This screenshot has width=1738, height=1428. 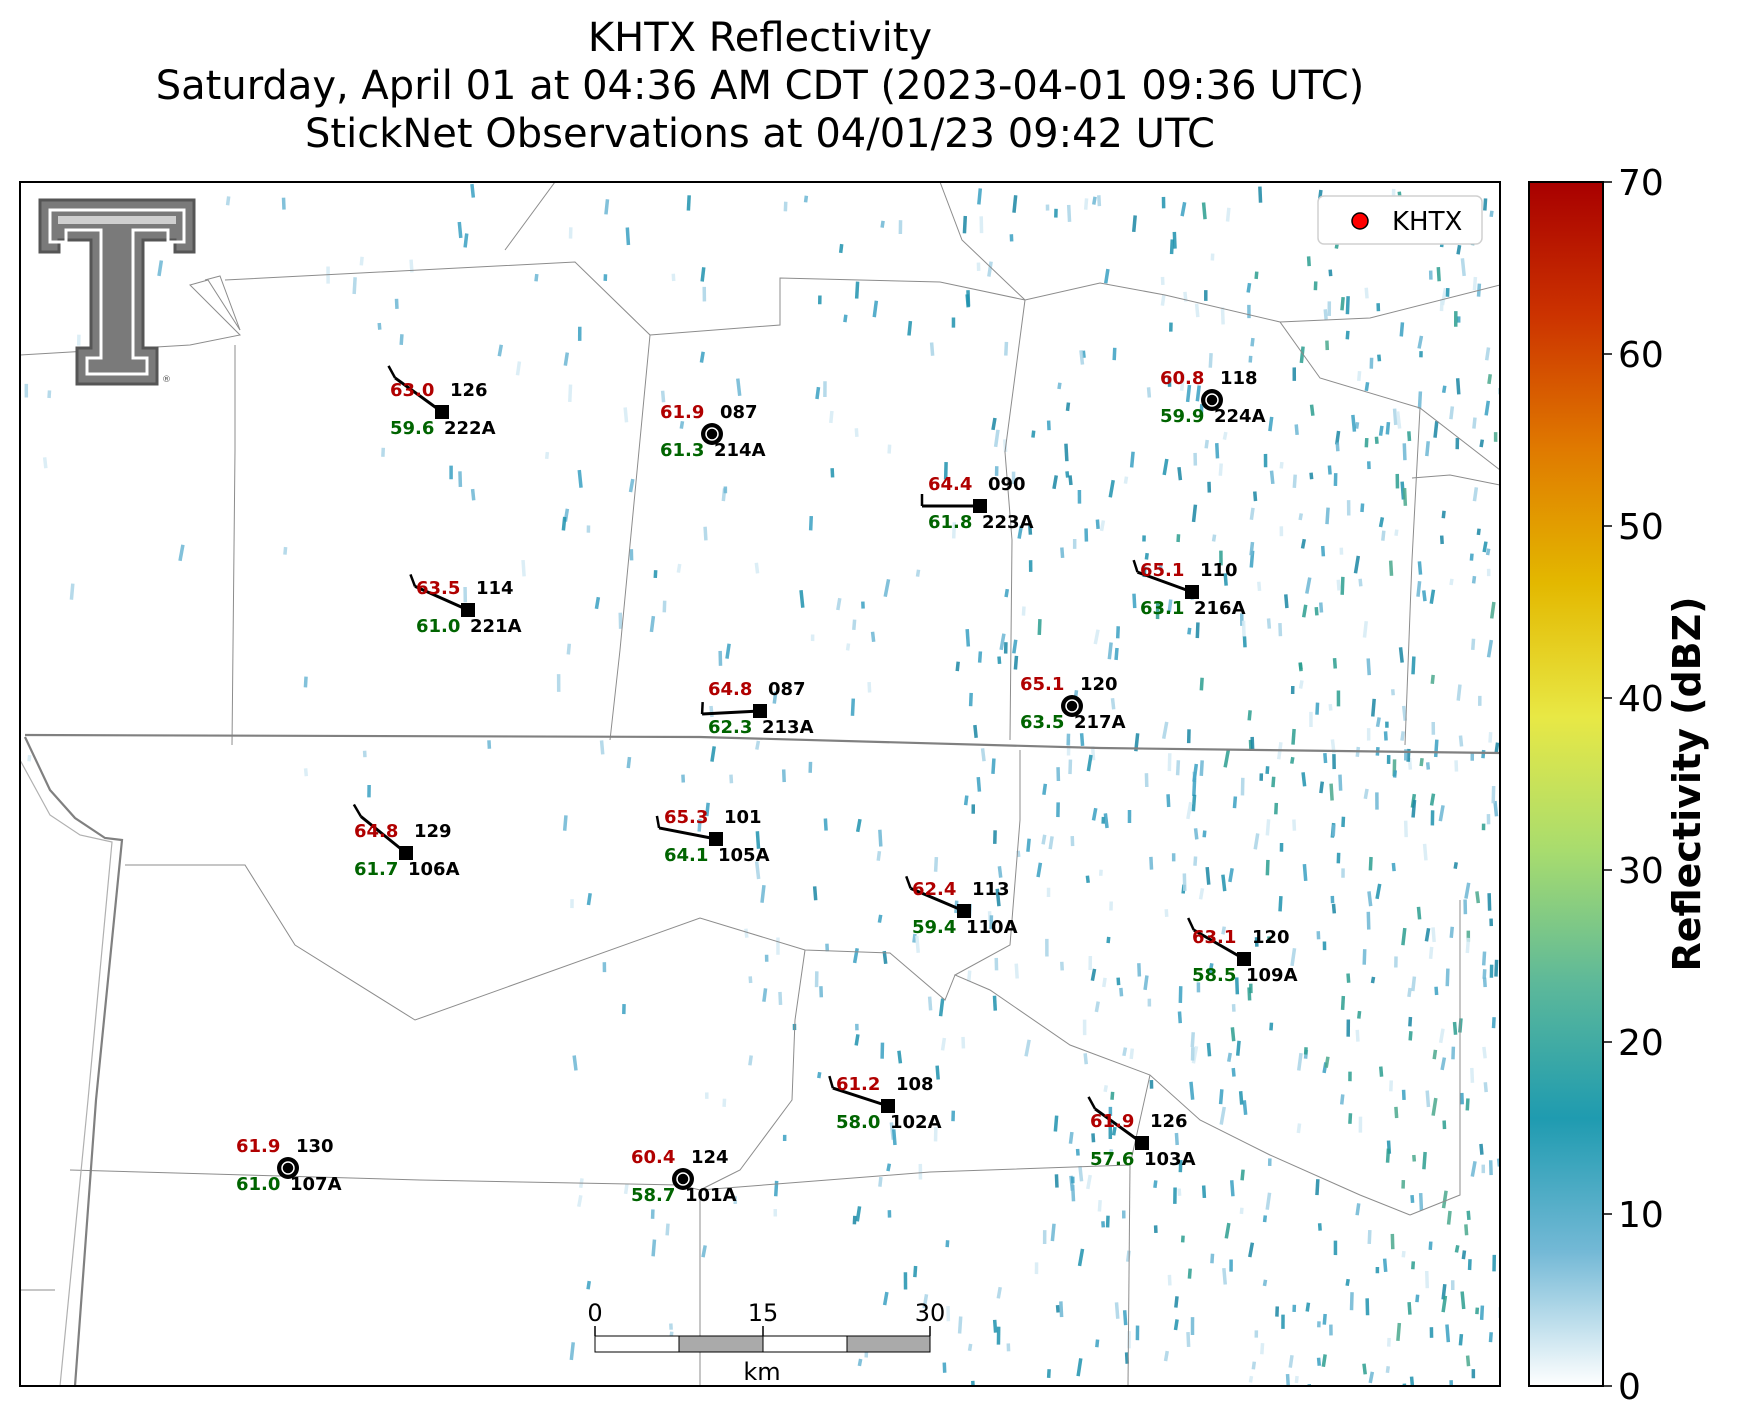 I want to click on logo-registered-mark: ®, so click(x=166, y=380).